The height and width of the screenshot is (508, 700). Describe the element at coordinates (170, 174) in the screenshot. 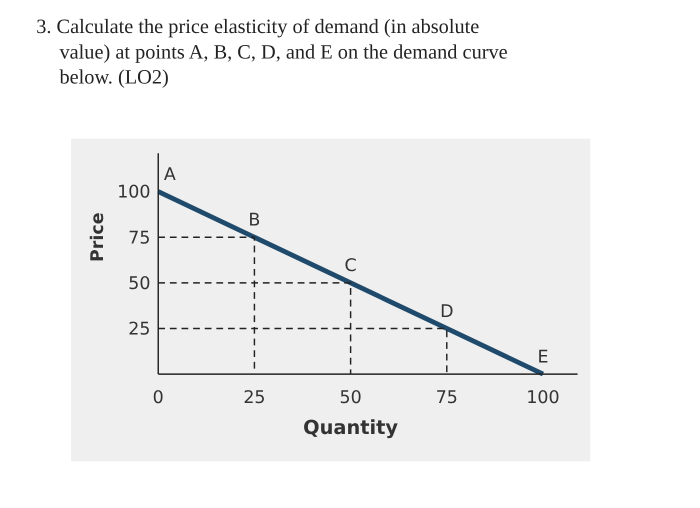

I see `annotation: A` at that location.